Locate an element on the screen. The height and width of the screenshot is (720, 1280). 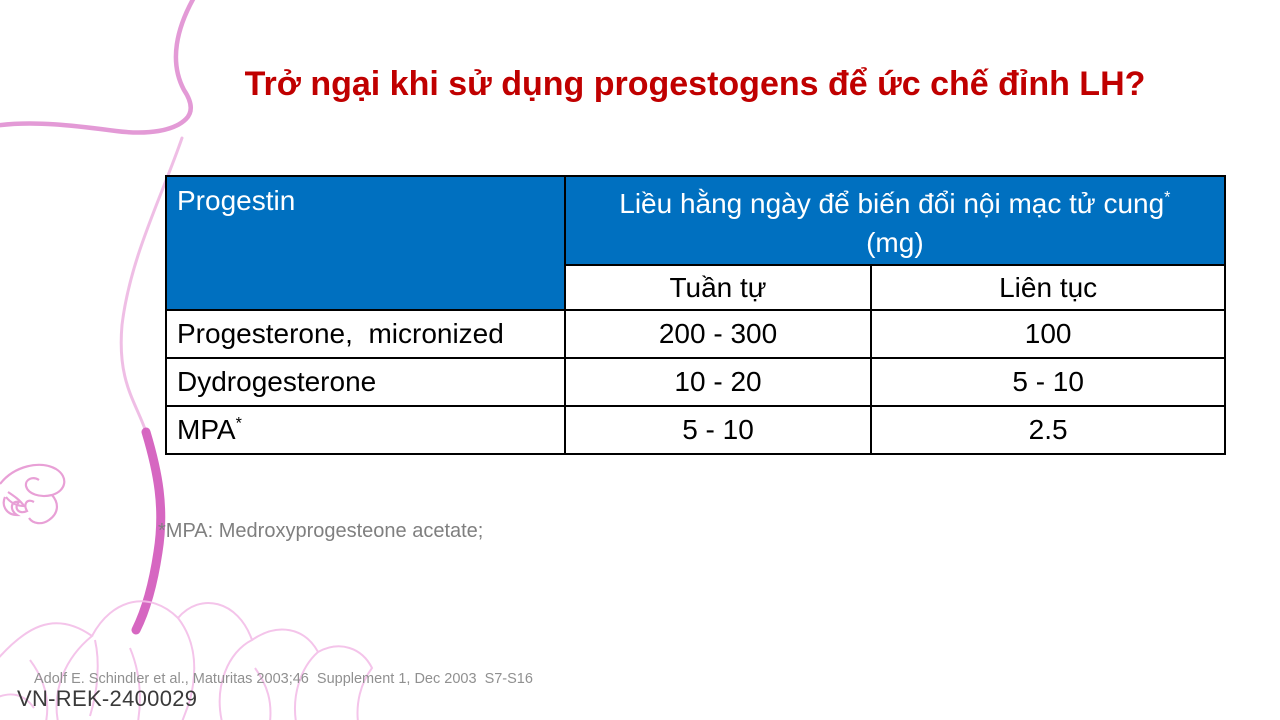
progestin-name-asterisk: * is located at coordinates (238, 423).